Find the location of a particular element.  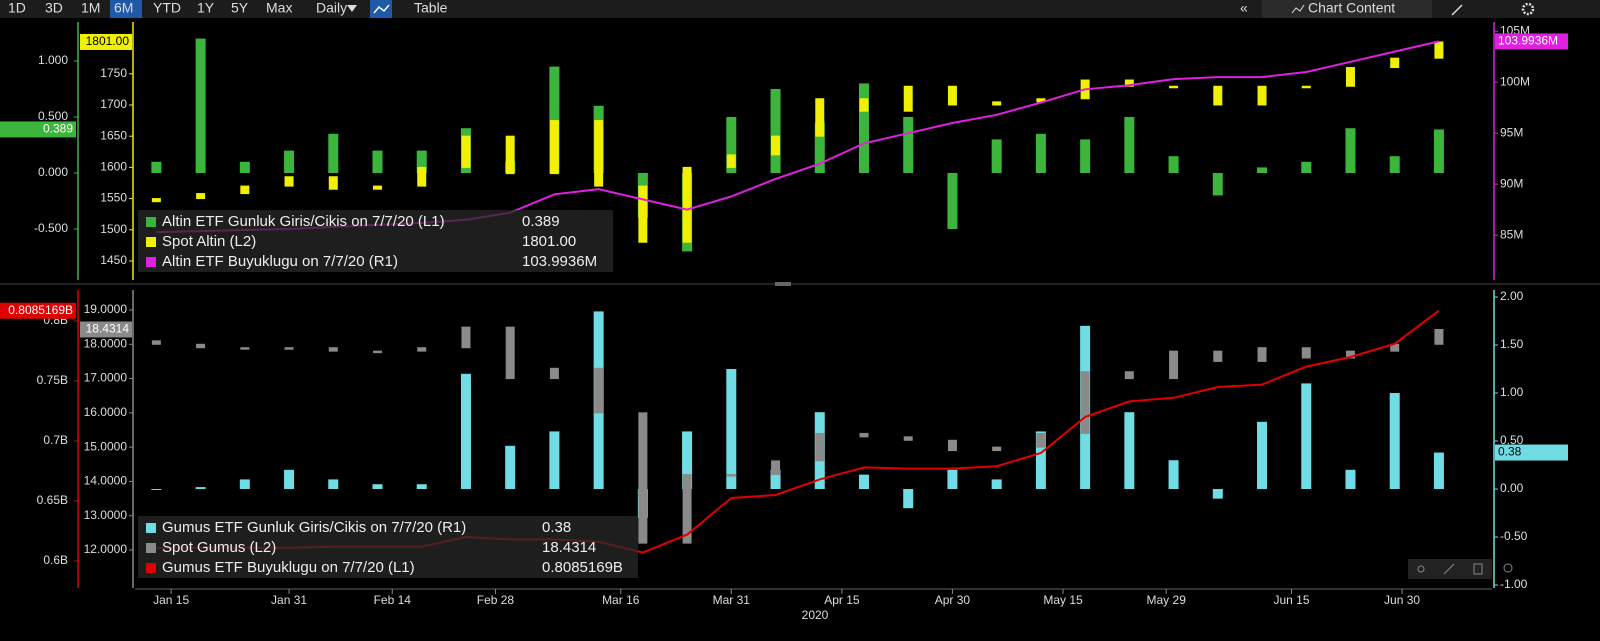

y-tick-label: 0.7B is located at coordinates (55, 440).